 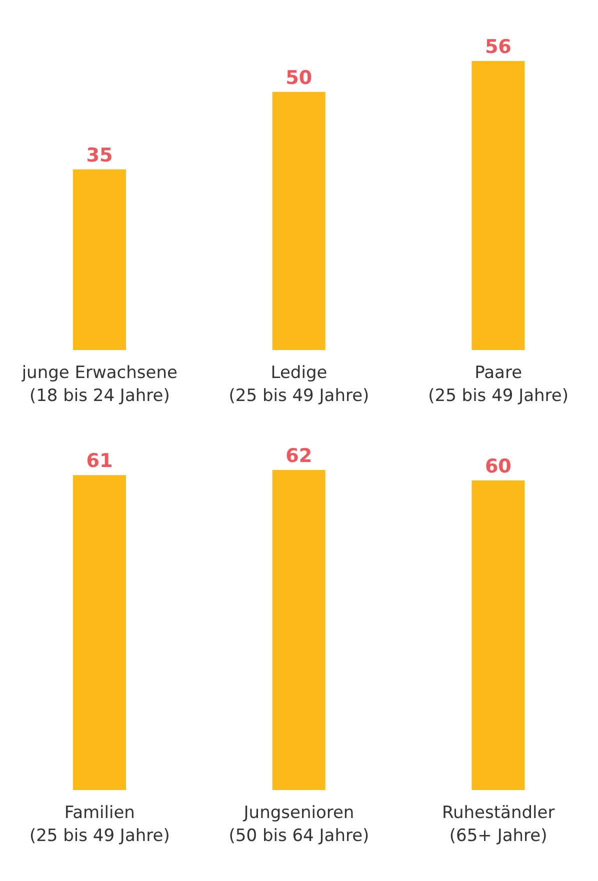 I want to click on data-label: 56, so click(x=498, y=47).